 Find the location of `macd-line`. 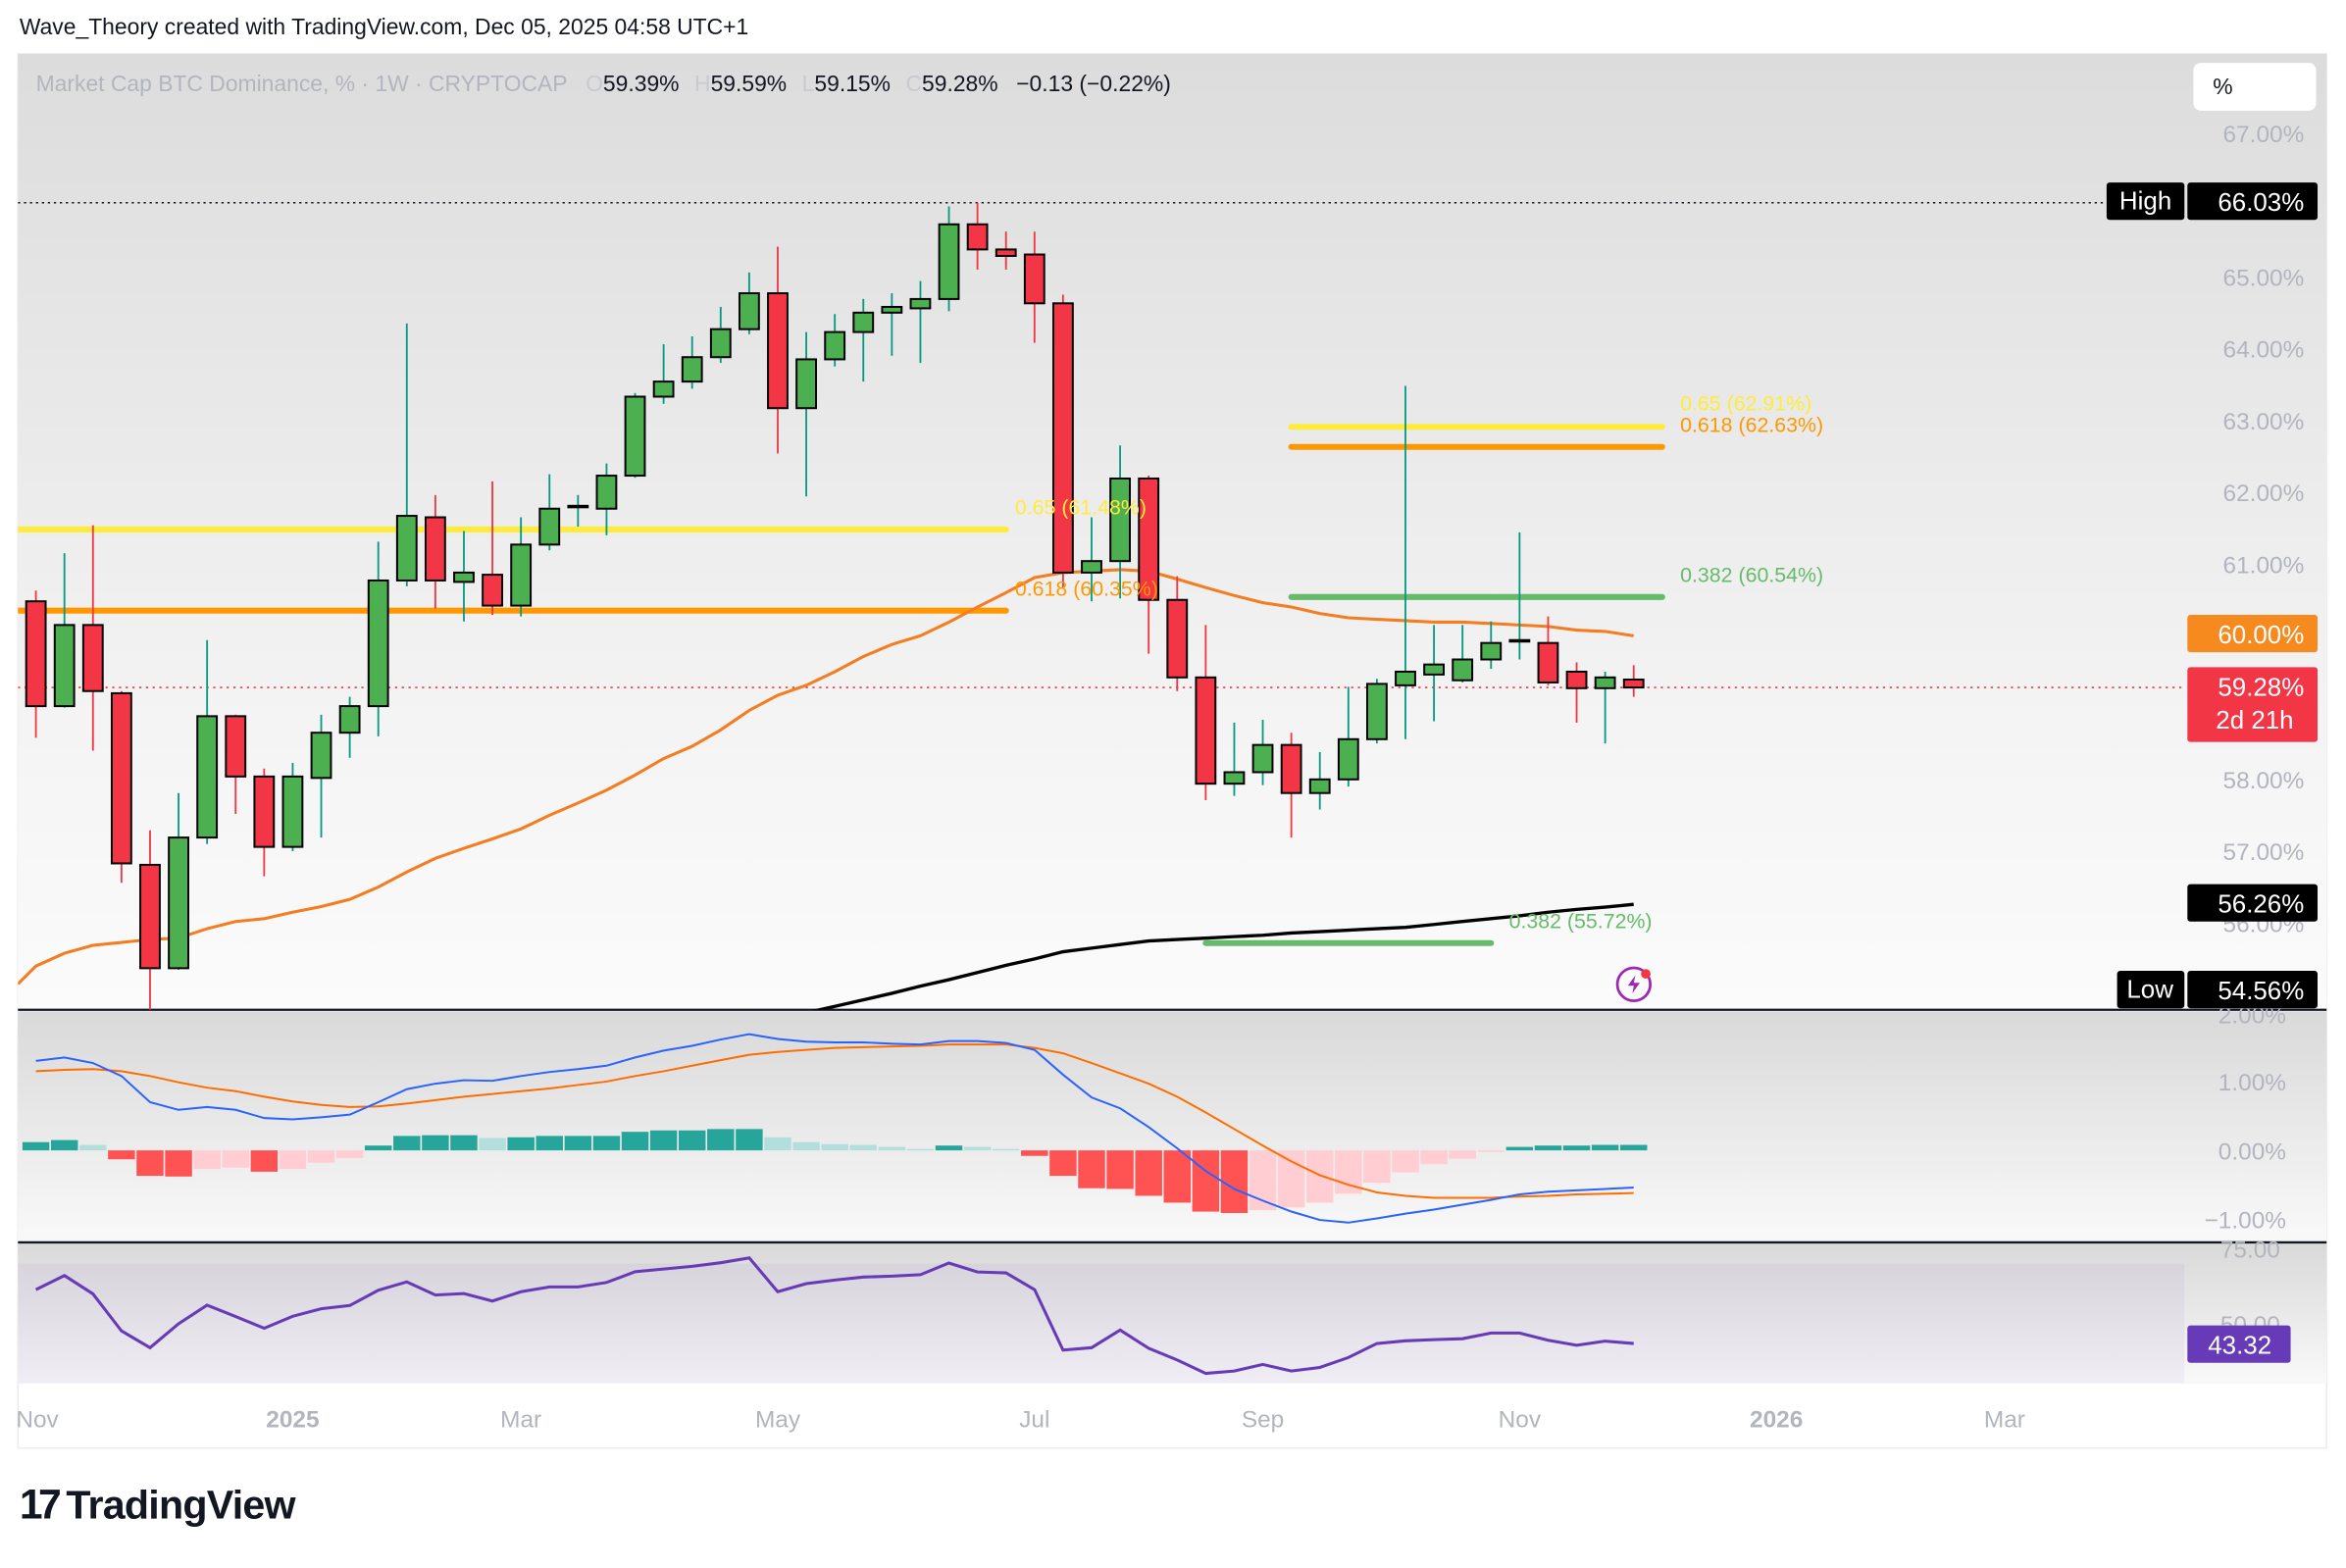

macd-line is located at coordinates (834, 1128).